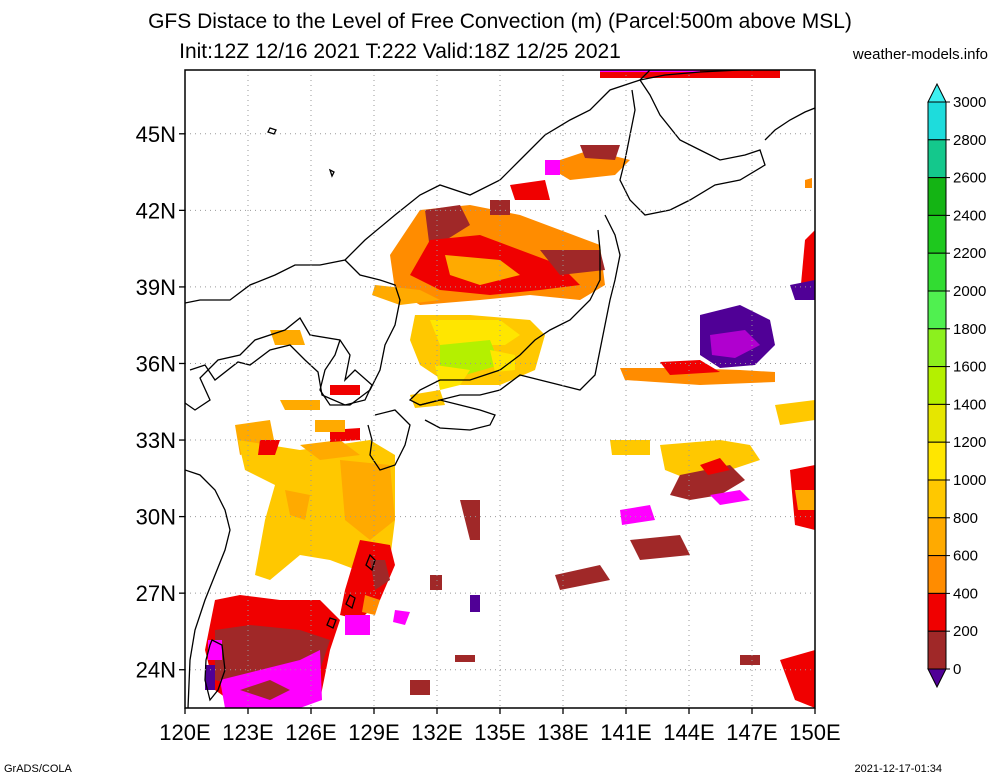 Image resolution: width=1000 pixels, height=779 pixels. What do you see at coordinates (562, 732) in the screenshot?
I see `lon-label: 138E` at bounding box center [562, 732].